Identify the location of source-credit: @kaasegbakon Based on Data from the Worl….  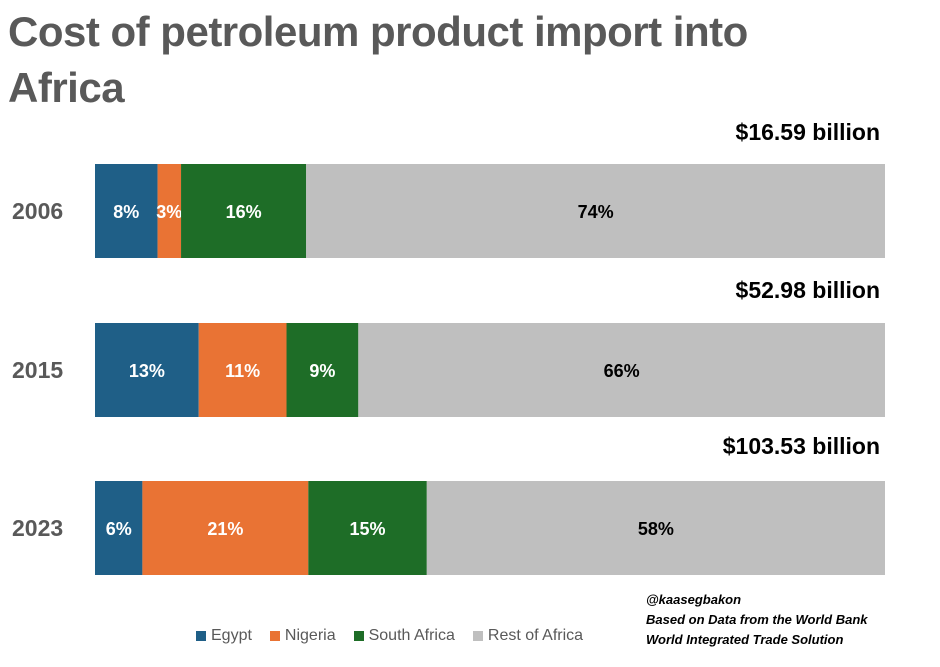
(757, 620).